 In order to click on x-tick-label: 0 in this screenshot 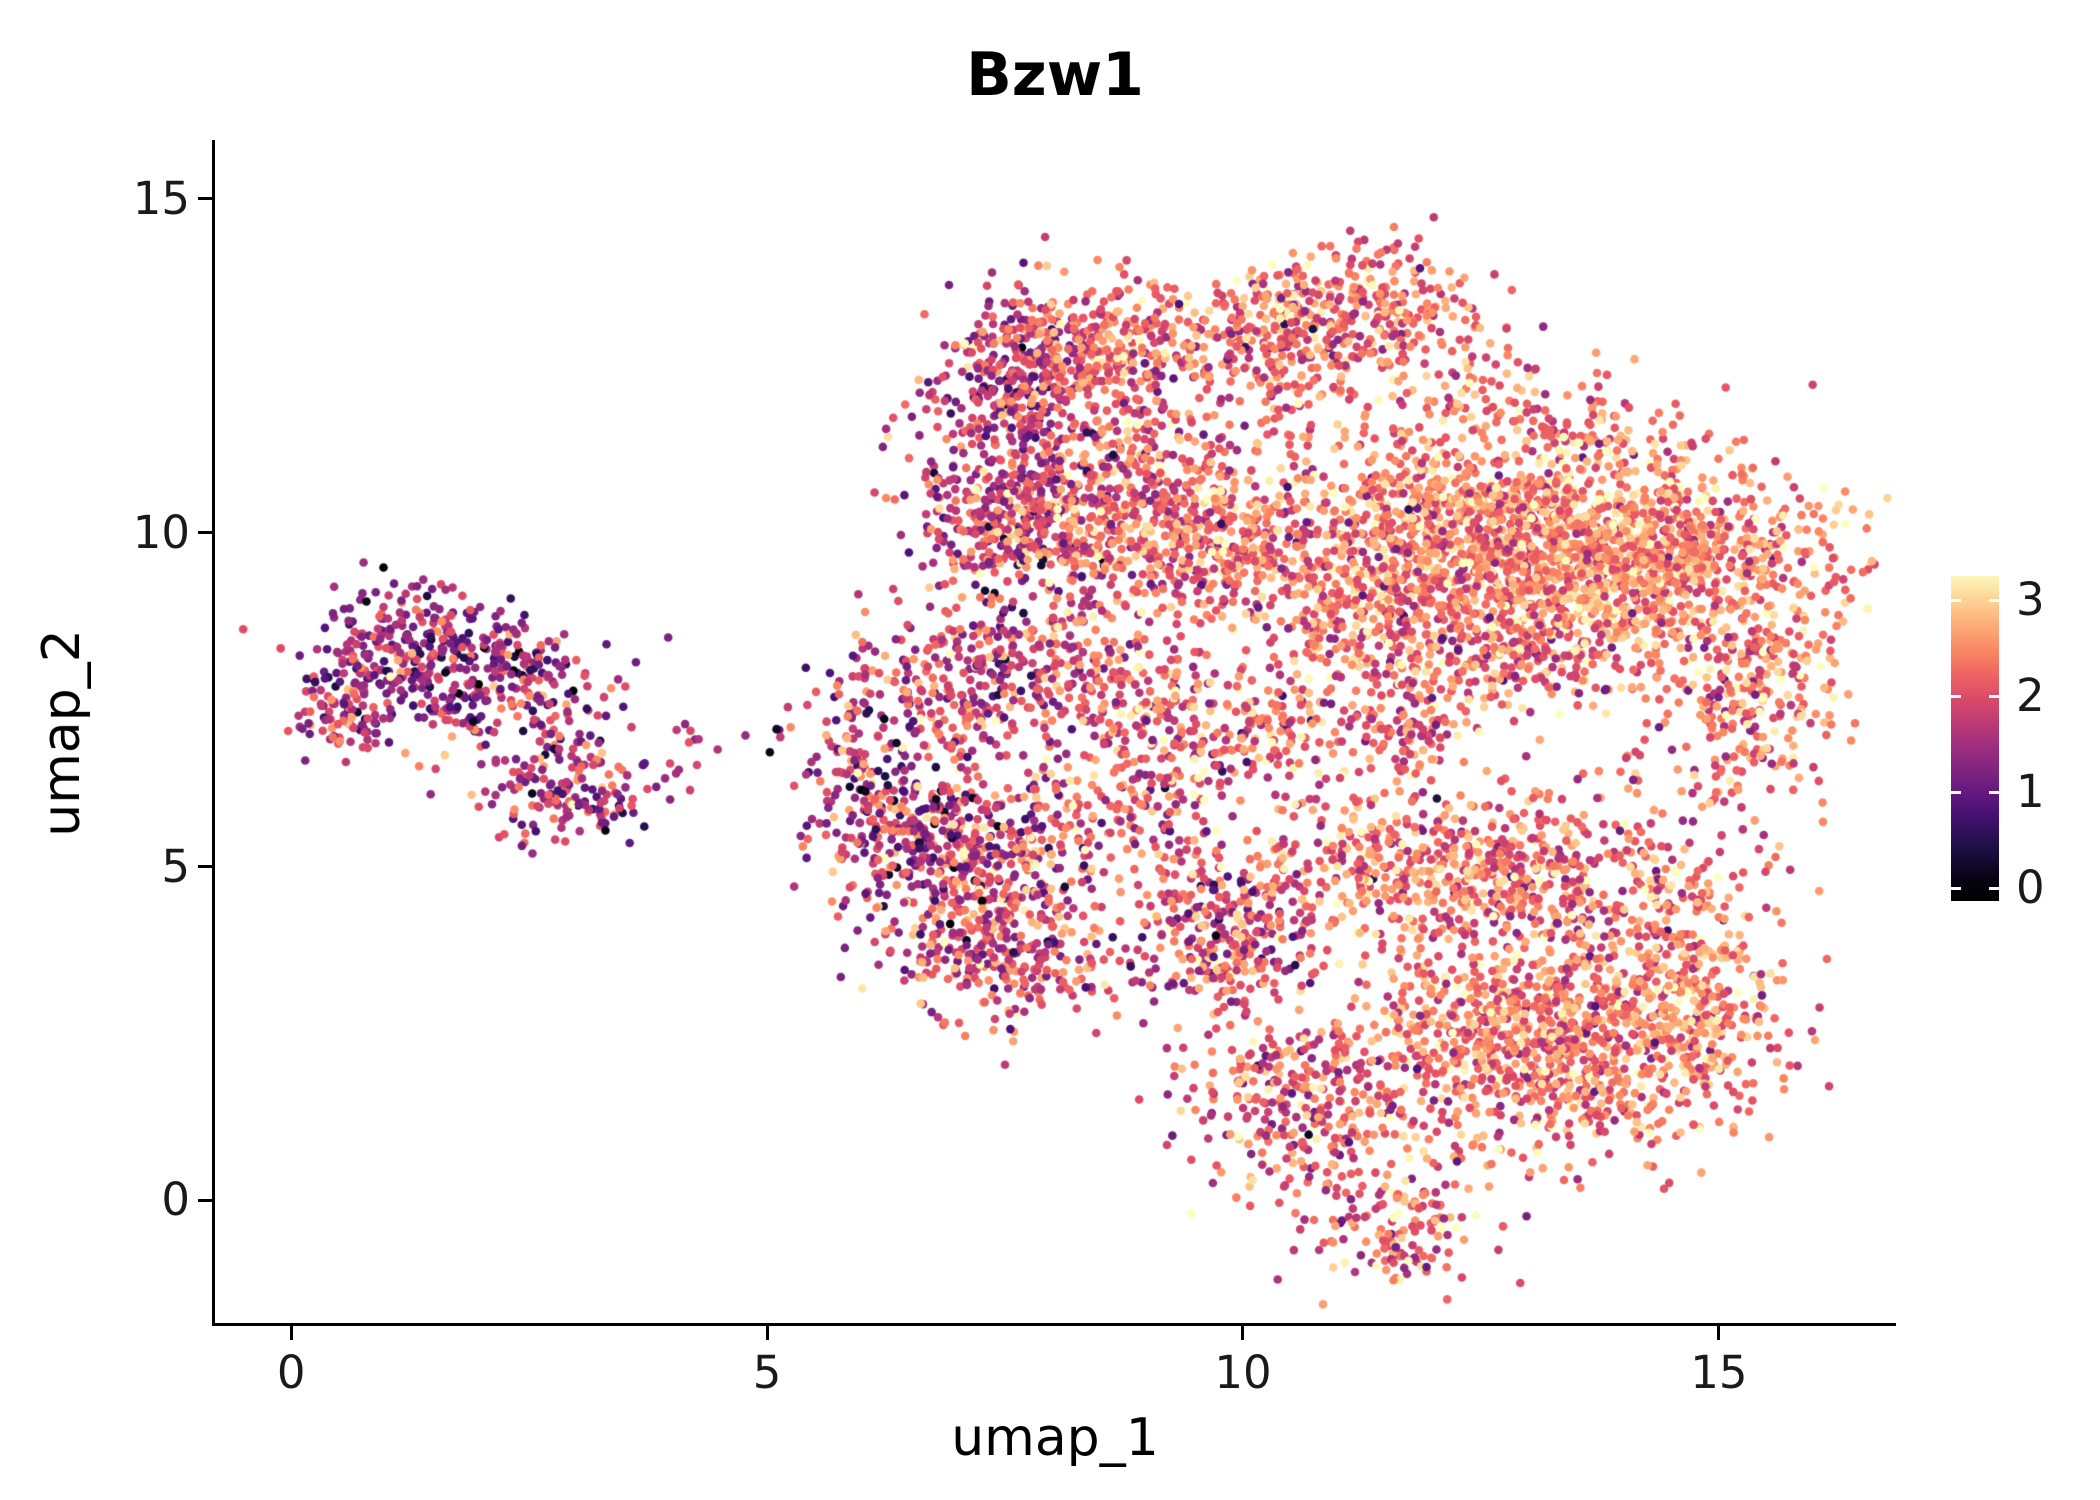, I will do `click(291, 1372)`.